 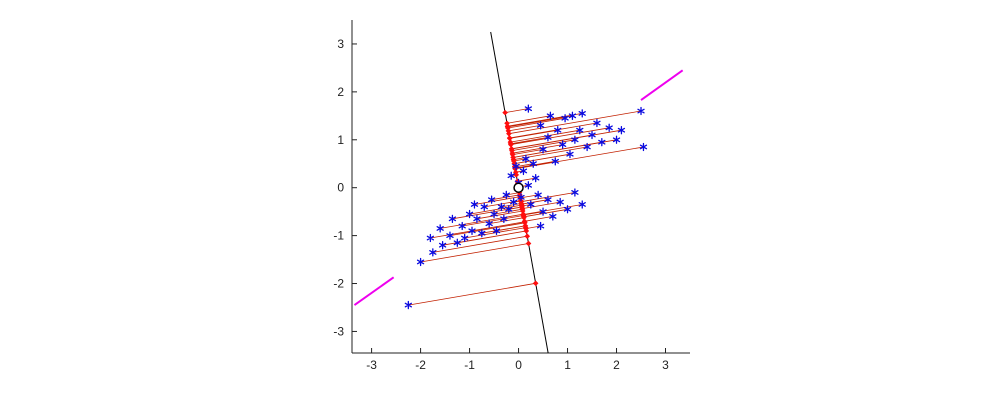 What do you see at coordinates (665, 365) in the screenshot?
I see `x-tick-label: 3` at bounding box center [665, 365].